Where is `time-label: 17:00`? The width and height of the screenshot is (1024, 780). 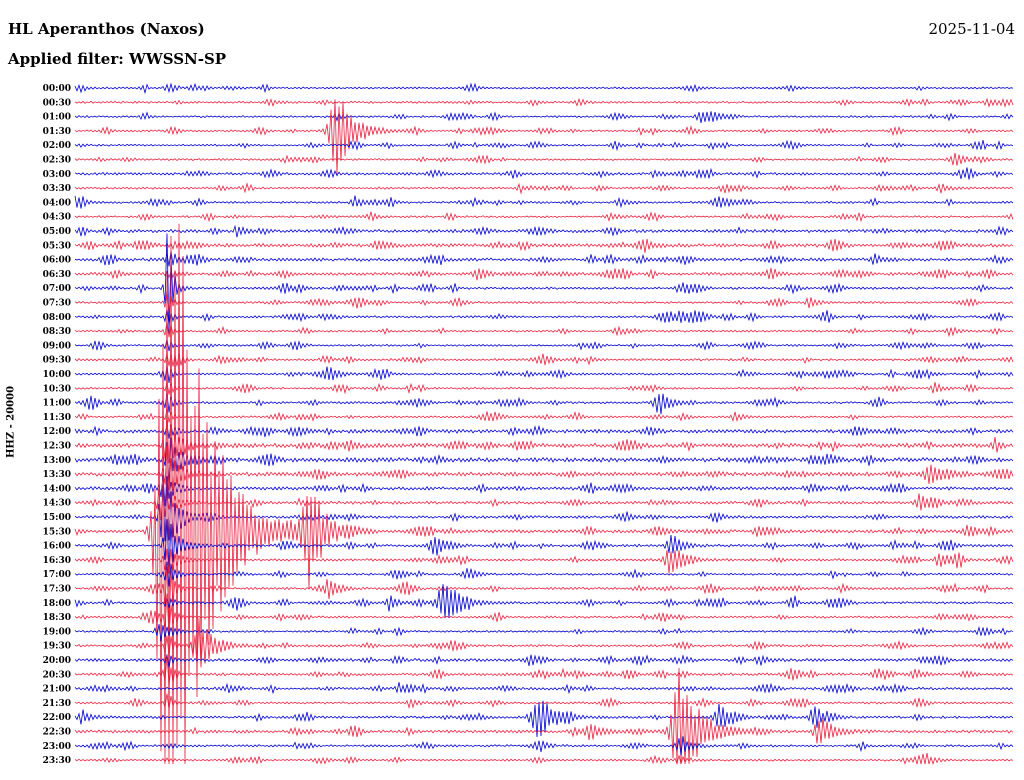 time-label: 17:00 is located at coordinates (57, 575).